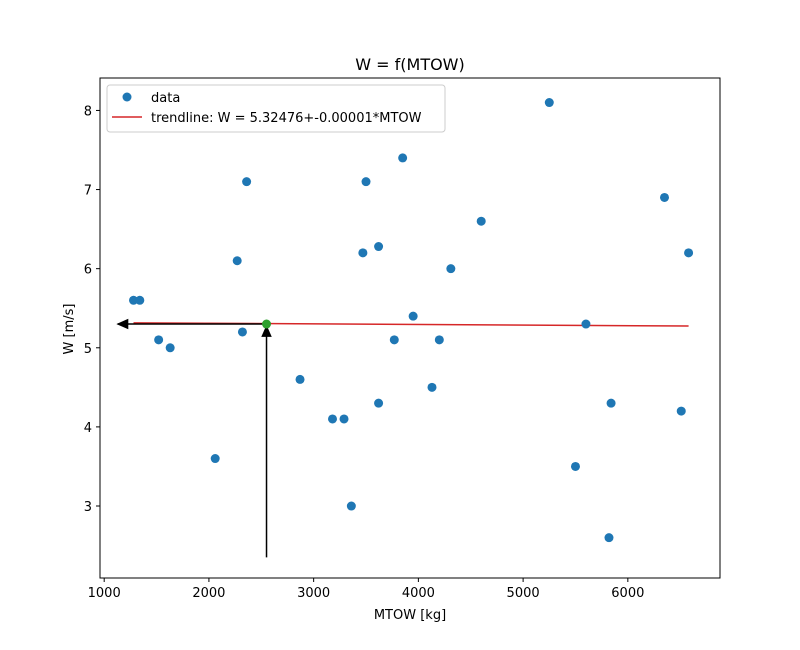 This screenshot has width=800, height=650. I want to click on y-axis-ticks: 3 4 5 6 7 8, so click(92, 309).